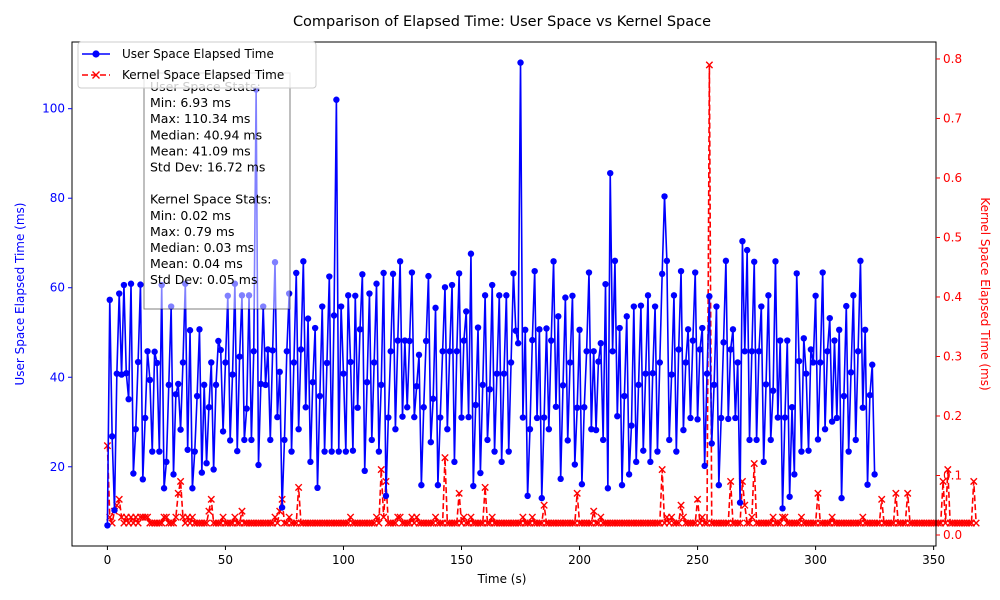  Describe the element at coordinates (697, 560) in the screenshot. I see `x-tick-label: 250` at that location.